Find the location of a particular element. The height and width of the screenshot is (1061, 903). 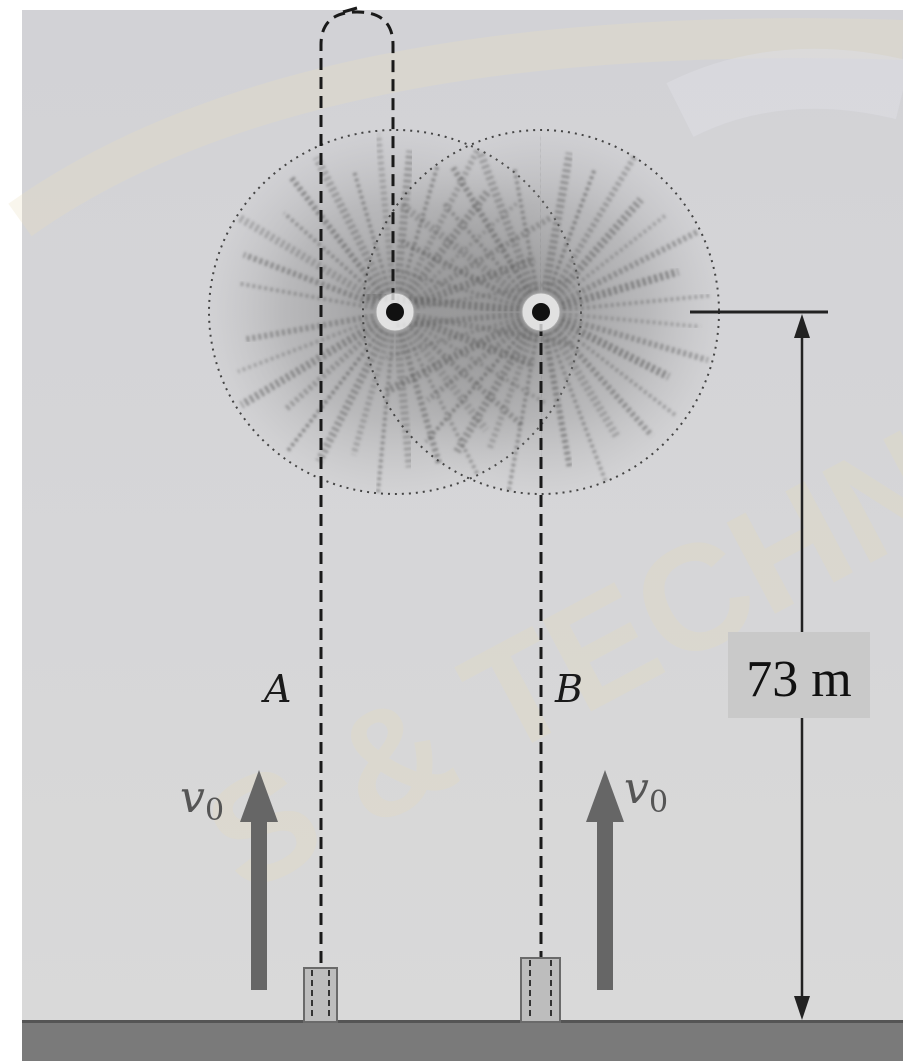

trajectory-a is located at coordinates (357, 515).